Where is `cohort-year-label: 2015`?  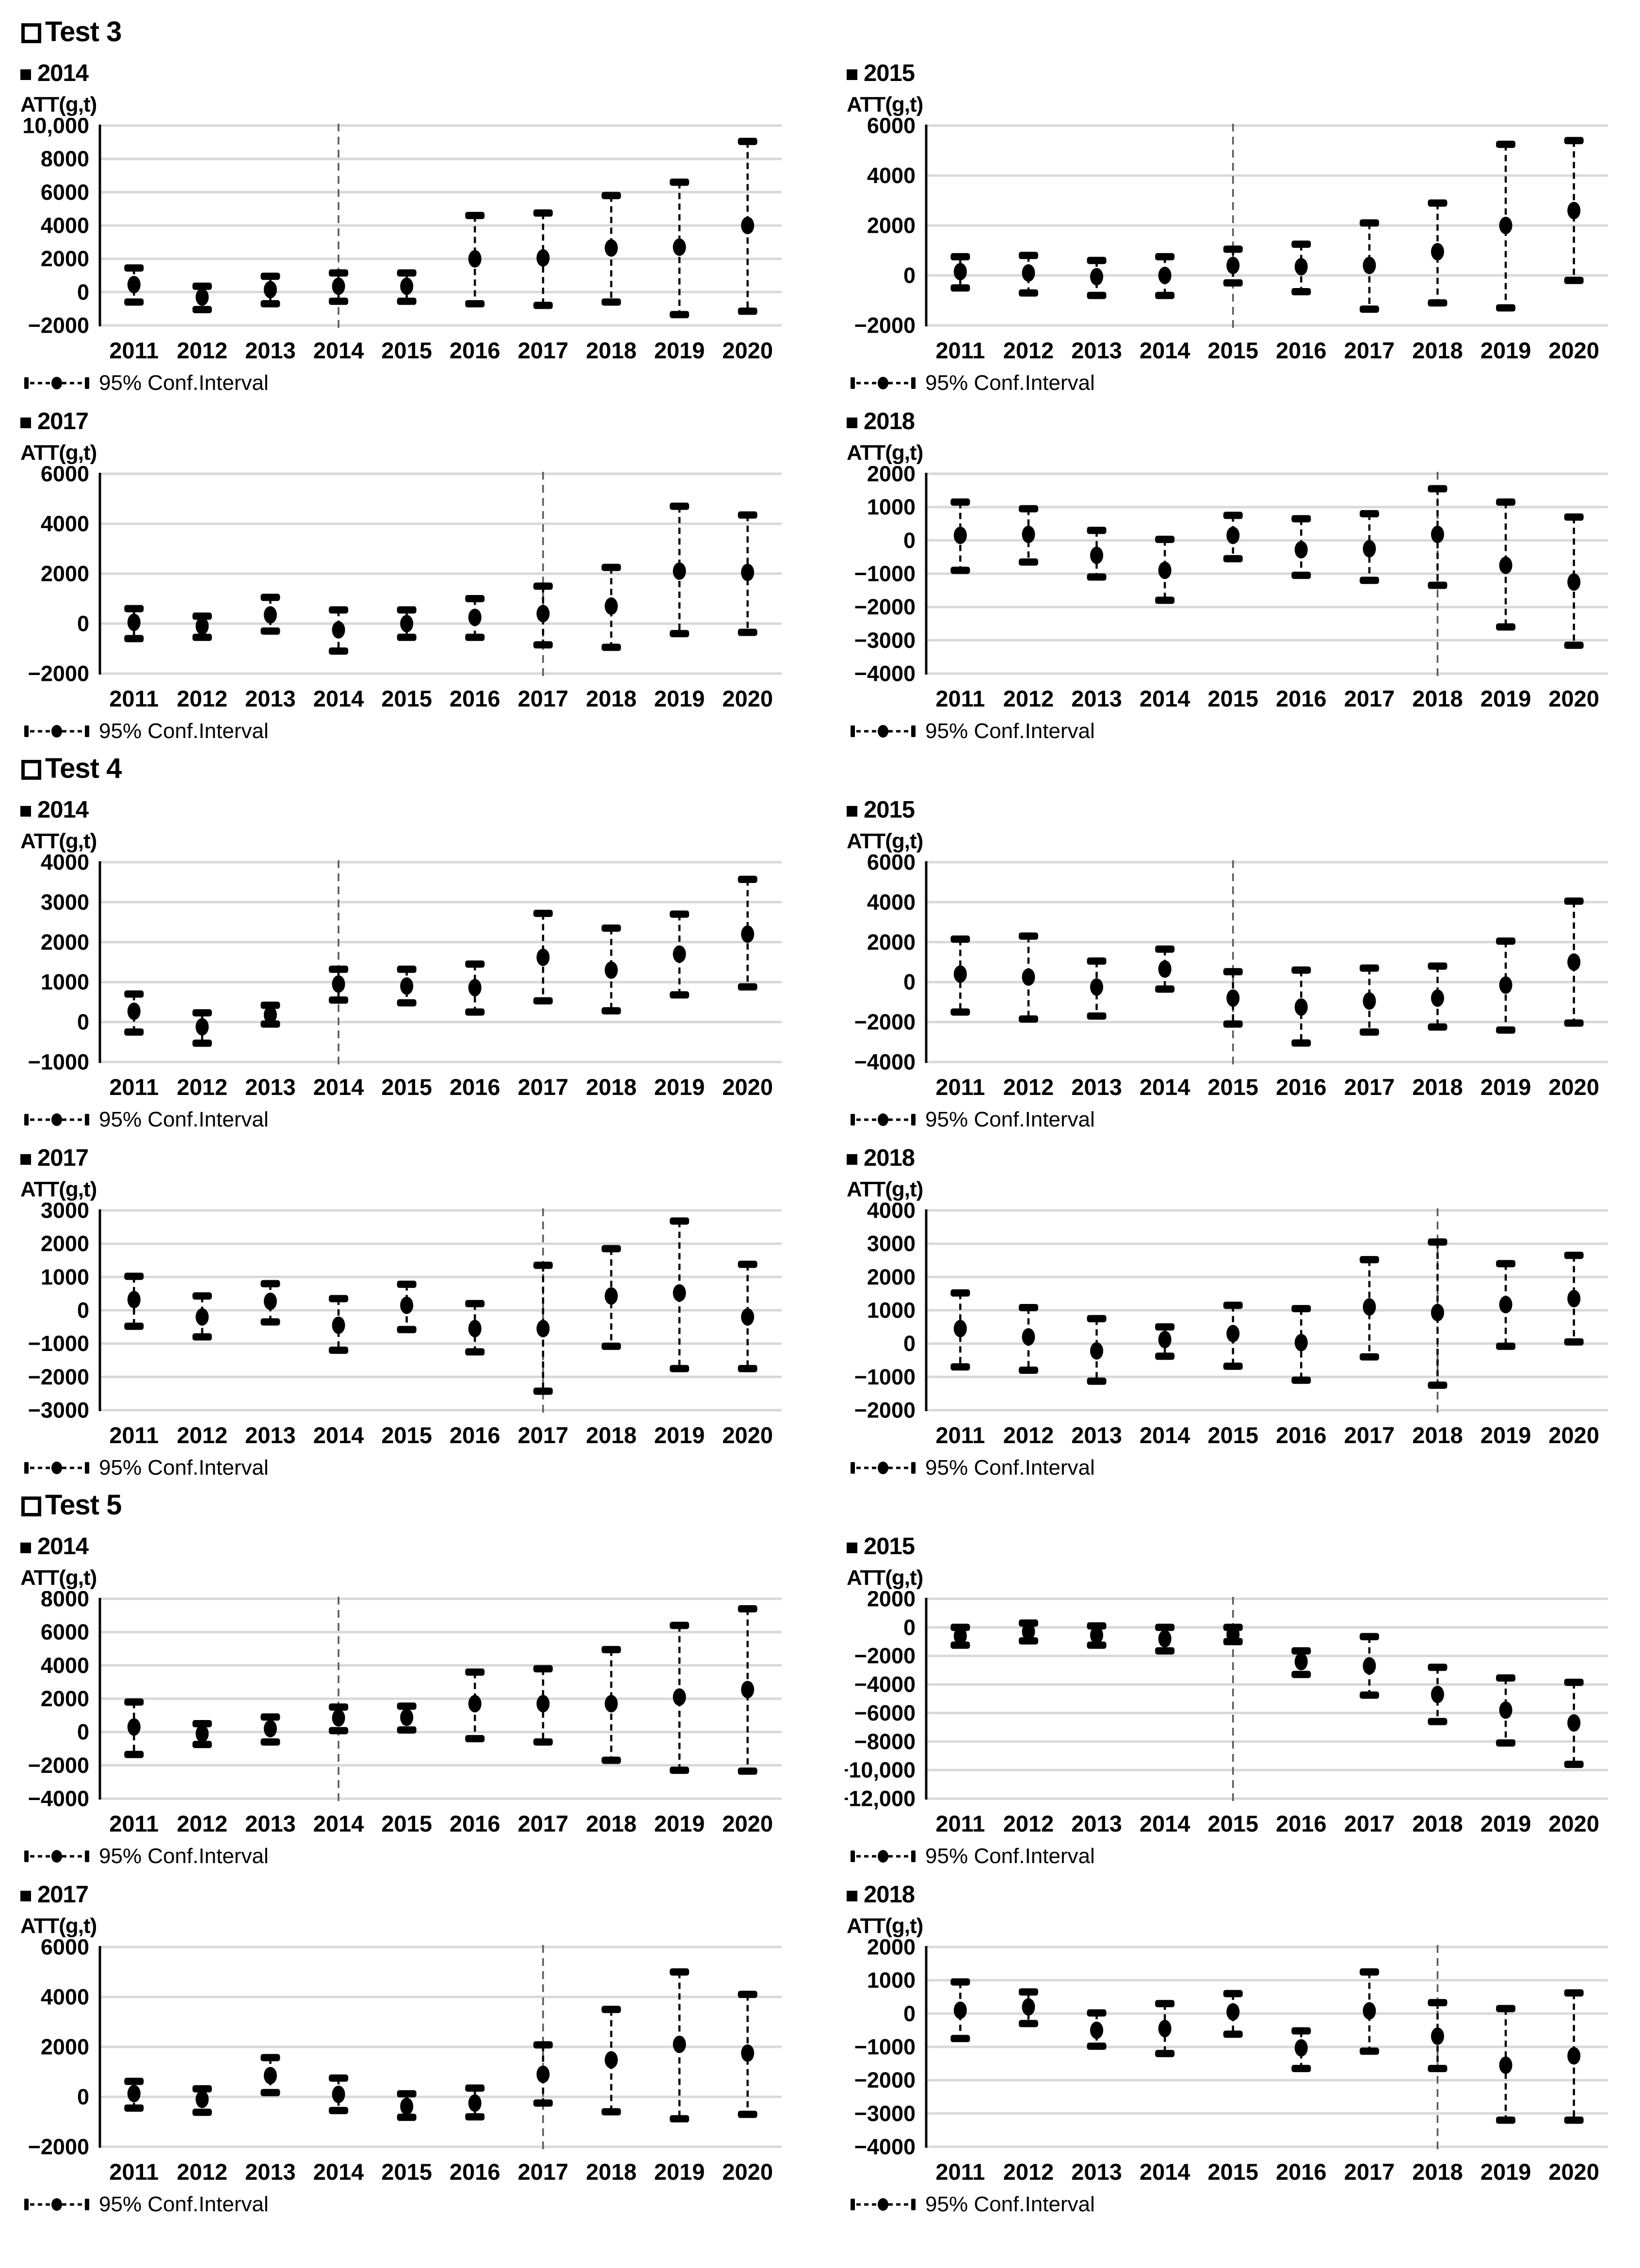 cohort-year-label: 2015 is located at coordinates (889, 810).